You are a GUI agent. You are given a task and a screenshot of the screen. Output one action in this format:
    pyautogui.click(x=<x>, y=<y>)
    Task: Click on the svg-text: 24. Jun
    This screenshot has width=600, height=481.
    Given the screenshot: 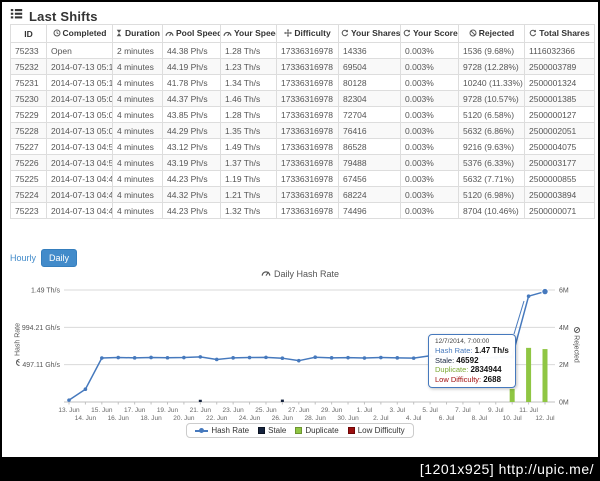 What is the action you would take?
    pyautogui.click(x=250, y=418)
    